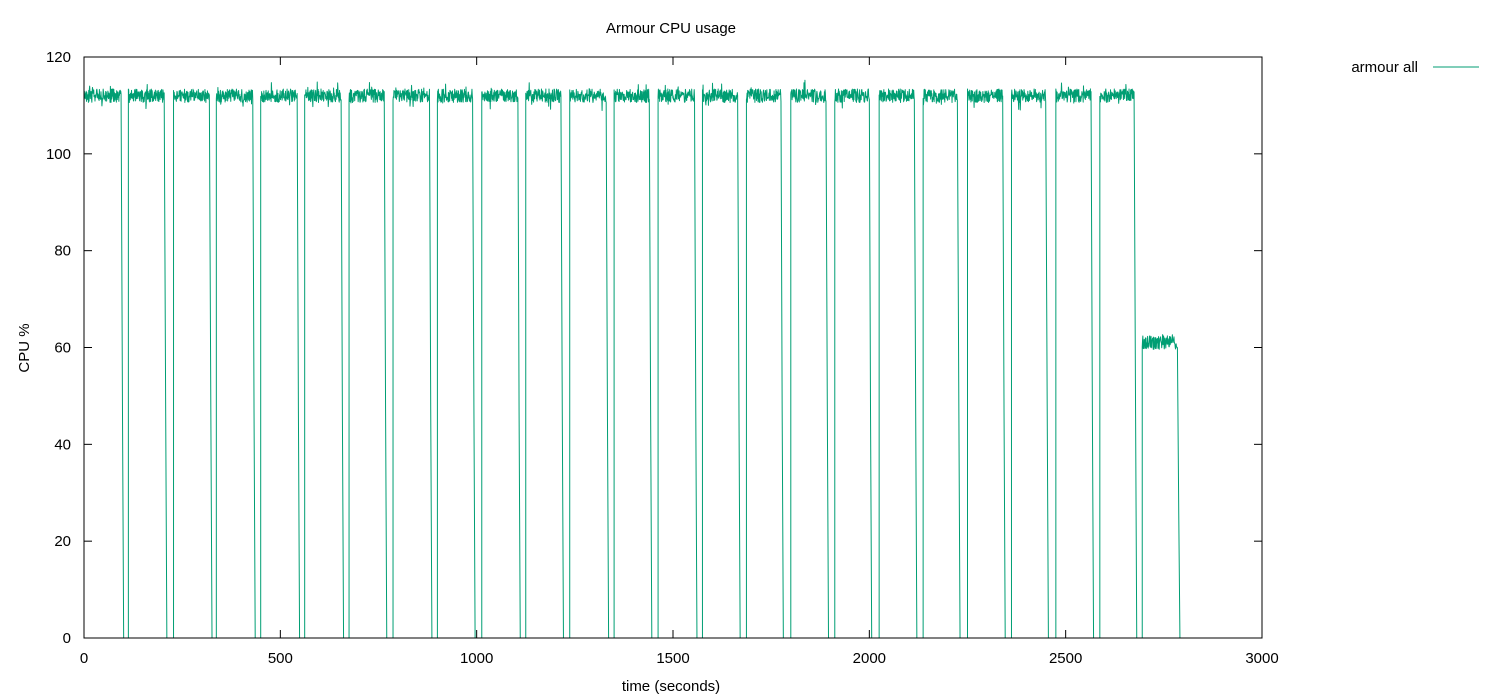 The width and height of the screenshot is (1500, 700). I want to click on x-tick-label: 3000, so click(1261, 658).